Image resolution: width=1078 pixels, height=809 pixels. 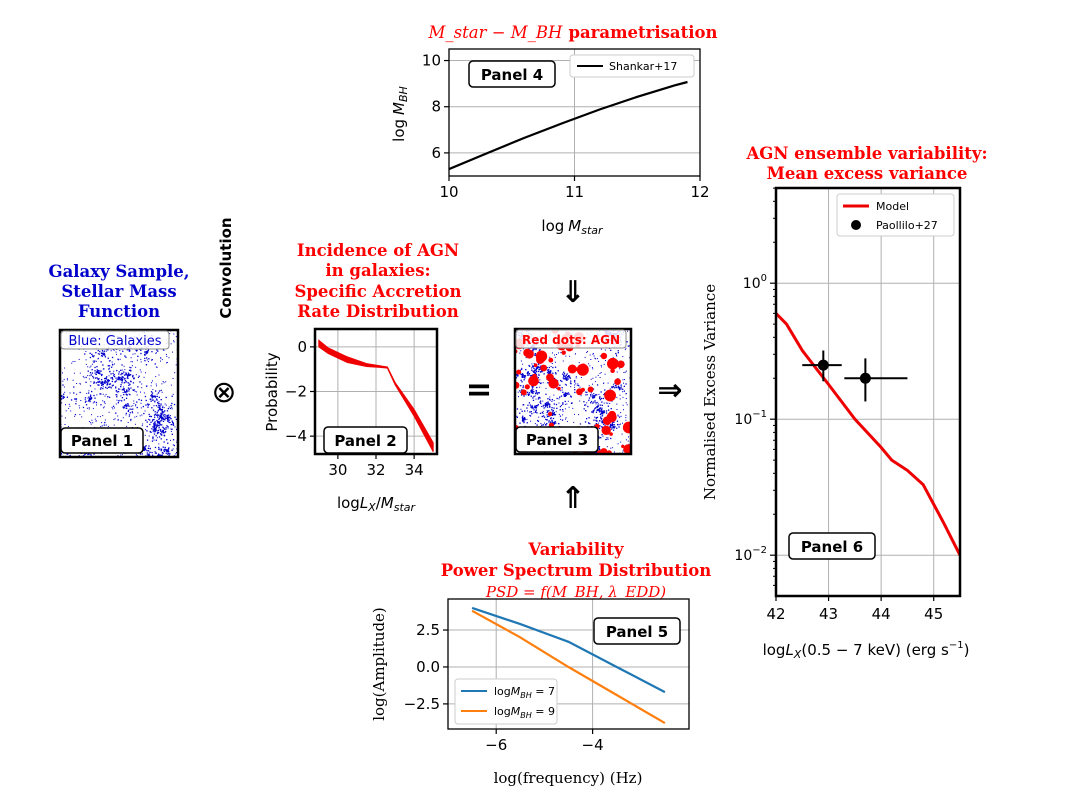 What do you see at coordinates (868, 434) in the screenshot?
I see `model-line` at bounding box center [868, 434].